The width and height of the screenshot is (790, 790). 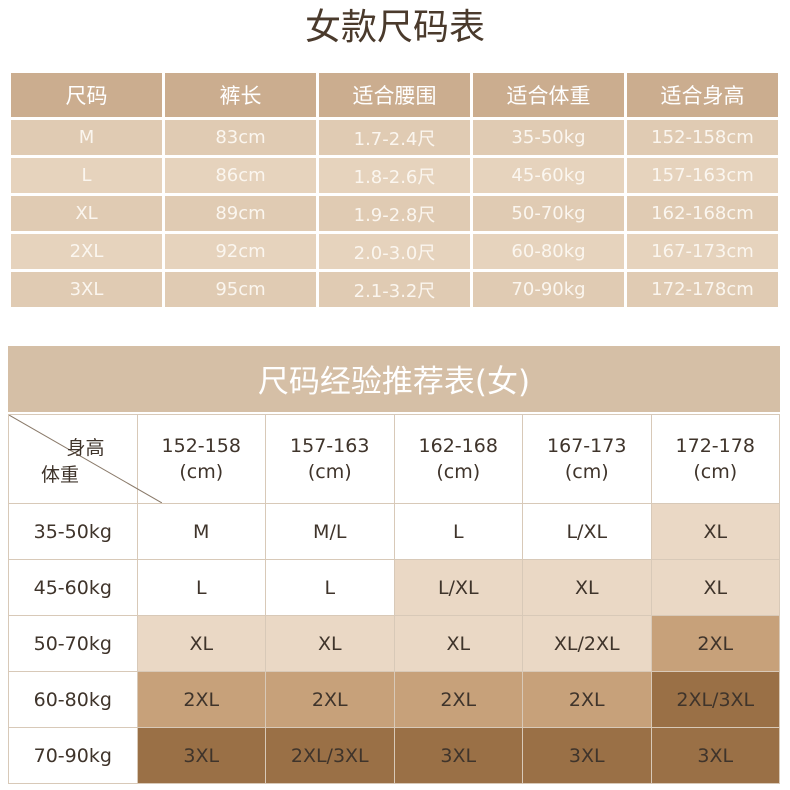 I want to click on size-chart-header-row: 尺码 裤长 适合腰围 适合体重 适合身高, so click(x=394, y=95).